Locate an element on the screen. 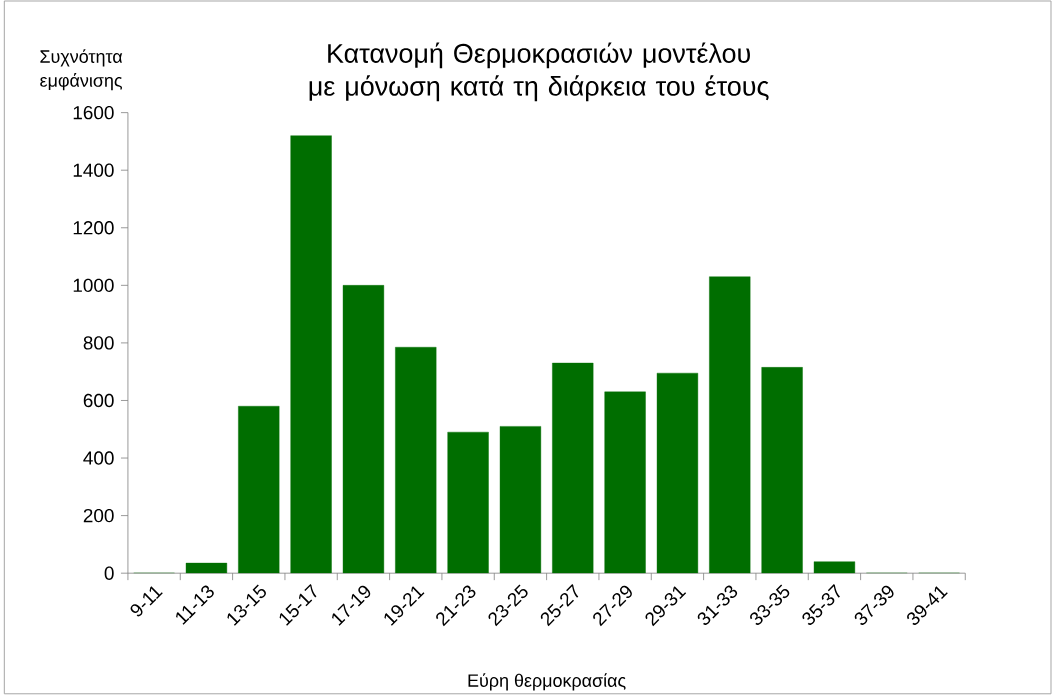 The image size is (1052, 697). y-tick-label: 400 is located at coordinates (98, 458).